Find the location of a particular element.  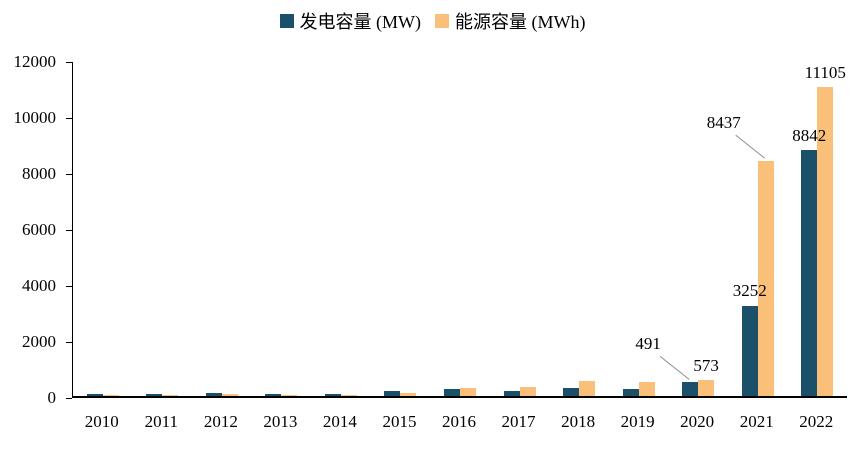

bar-2012-series1 is located at coordinates (229, 395).